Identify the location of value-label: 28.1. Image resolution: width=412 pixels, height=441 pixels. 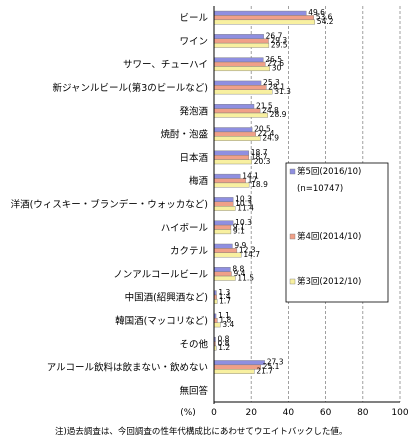
(276, 87).